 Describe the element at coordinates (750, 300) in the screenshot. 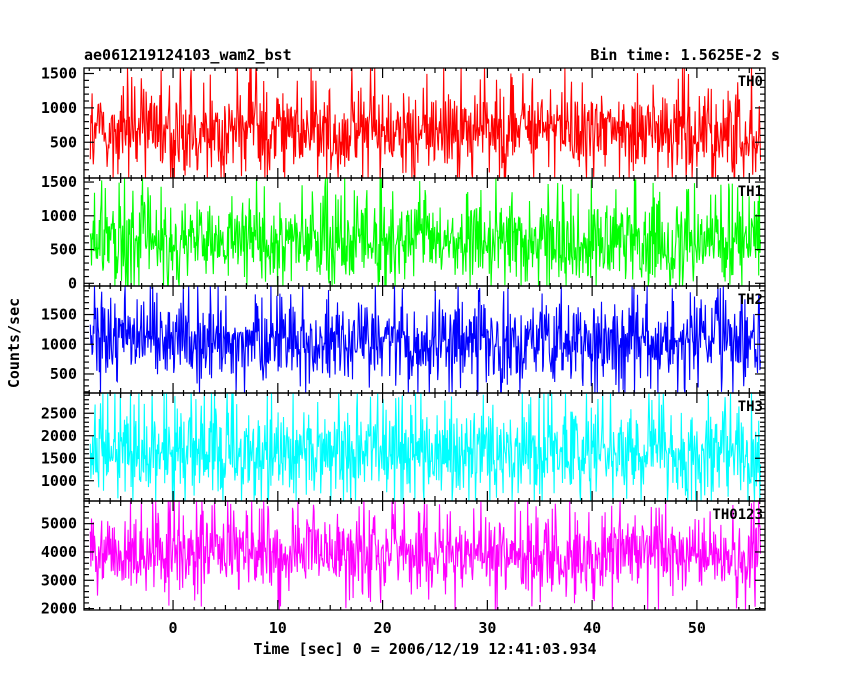

I see `legend-th2: TH2` at that location.